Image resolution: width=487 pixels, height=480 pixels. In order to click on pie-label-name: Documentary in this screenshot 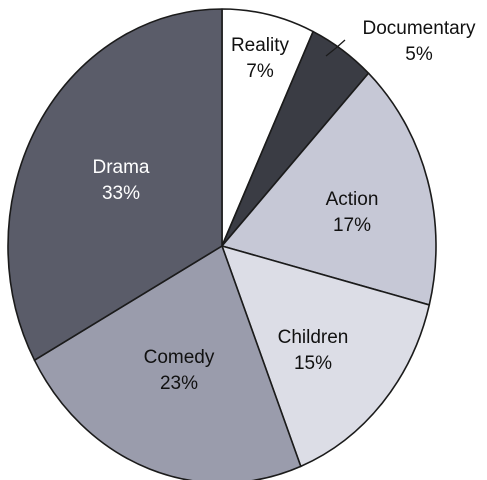, I will do `click(419, 28)`.